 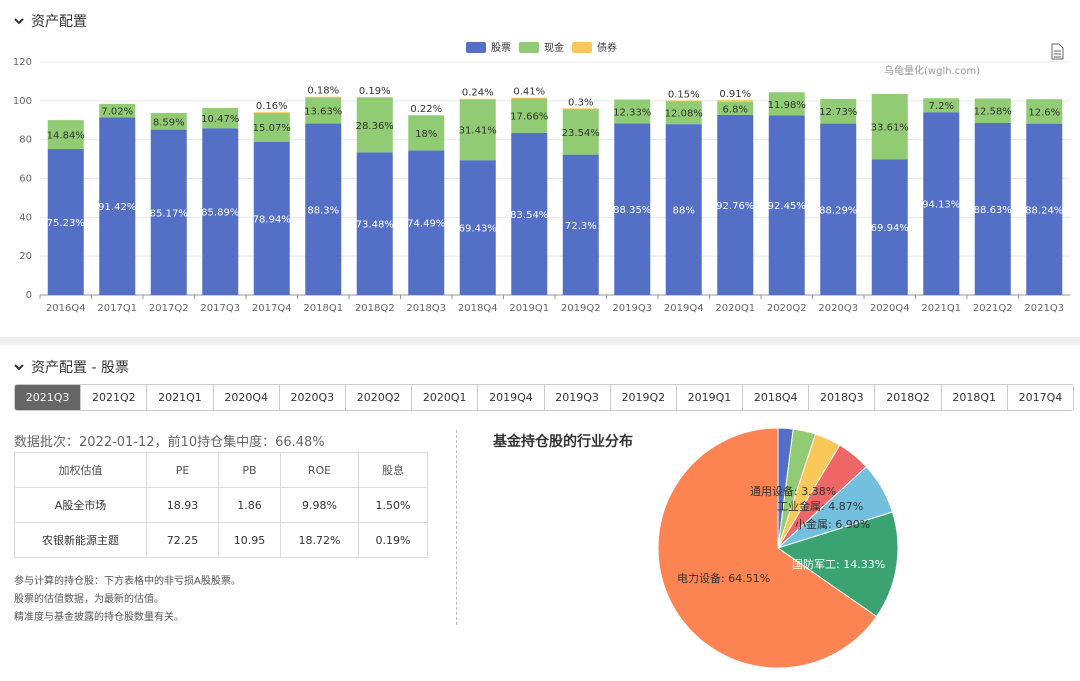 What do you see at coordinates (511, 397) in the screenshot?
I see `tab-2019Q4: 2019Q4` at bounding box center [511, 397].